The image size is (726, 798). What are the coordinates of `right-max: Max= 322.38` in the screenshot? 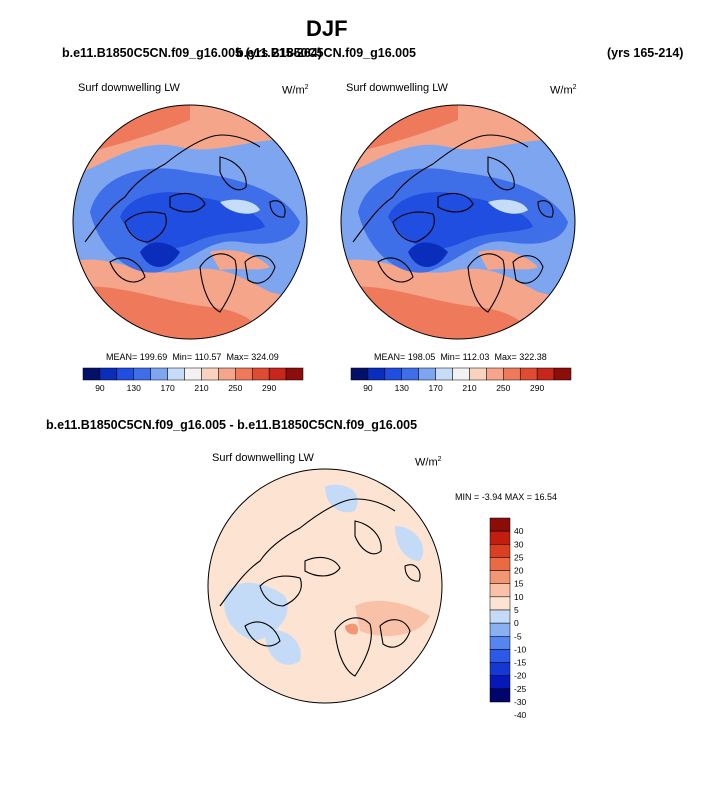 It's located at (520, 357).